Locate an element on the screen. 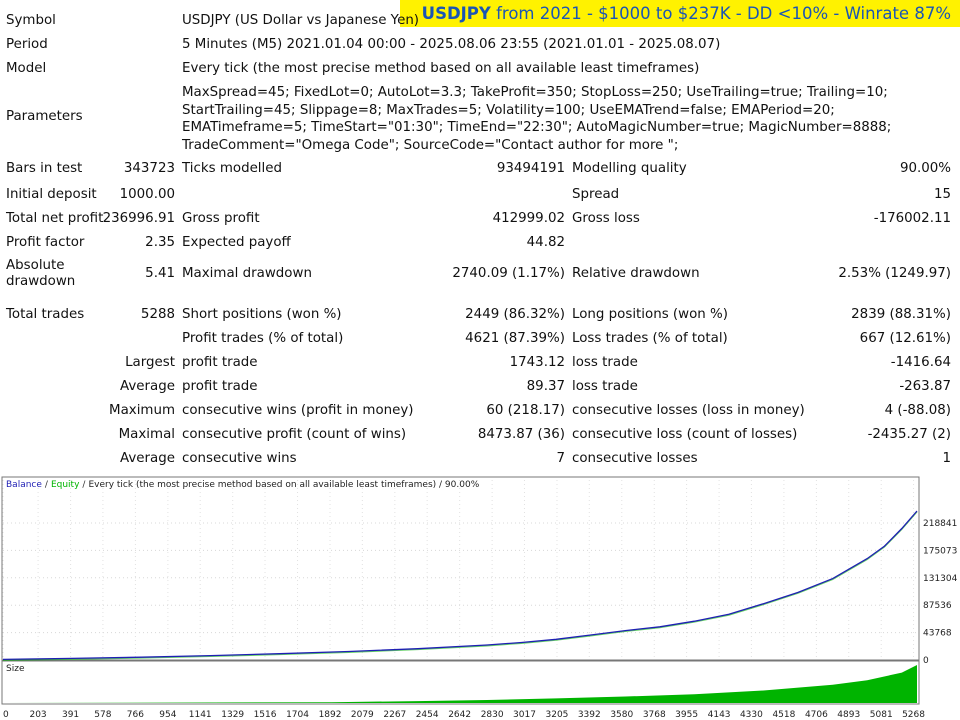  x-tick-label: 3768 is located at coordinates (654, 715).